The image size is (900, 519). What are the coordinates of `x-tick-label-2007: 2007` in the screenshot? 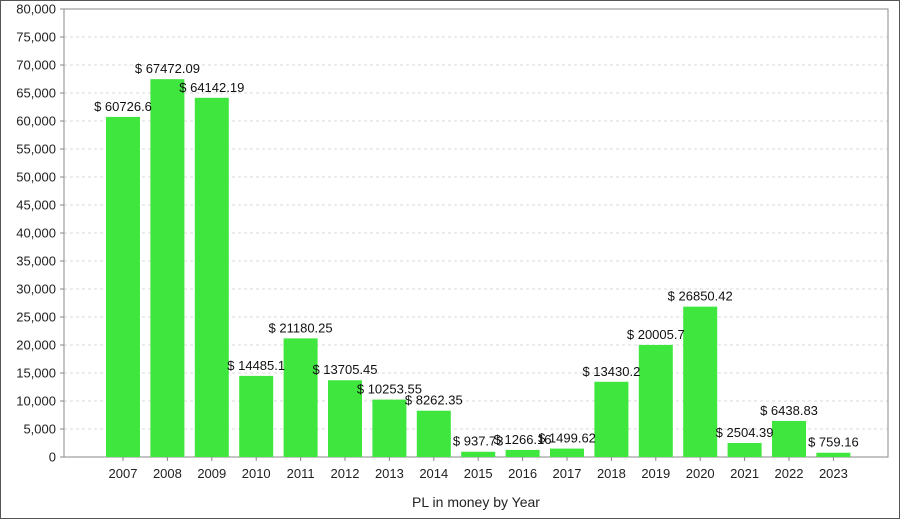 It's located at (123, 473).